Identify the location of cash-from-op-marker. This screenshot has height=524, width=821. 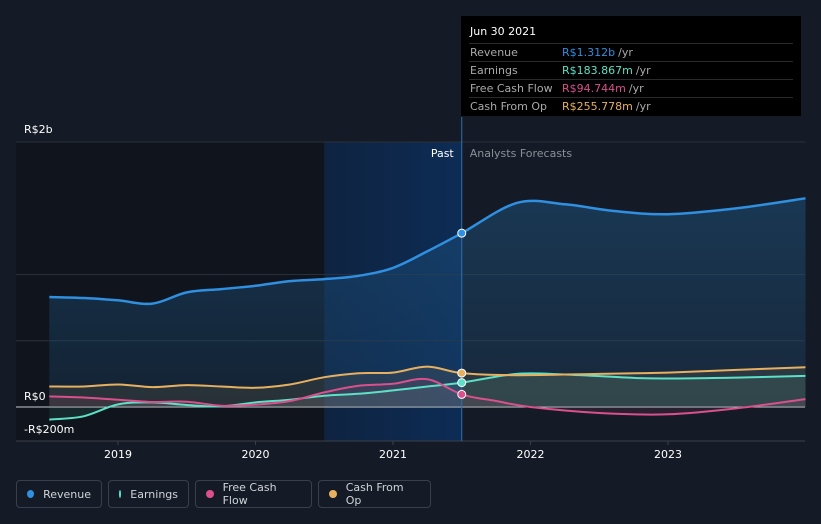
(462, 373).